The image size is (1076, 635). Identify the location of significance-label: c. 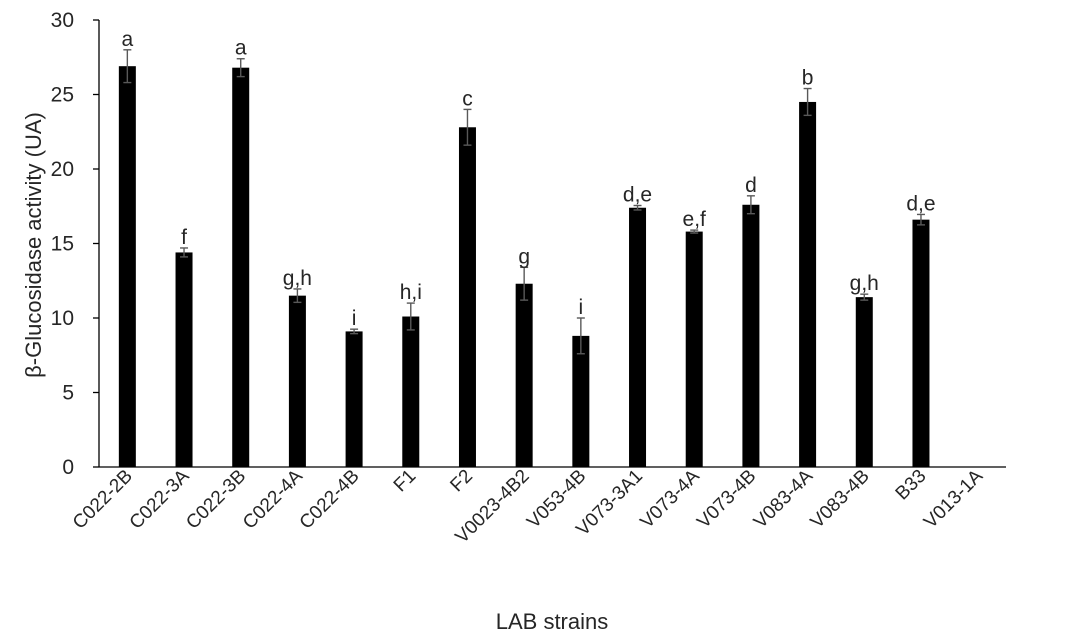
(467, 98).